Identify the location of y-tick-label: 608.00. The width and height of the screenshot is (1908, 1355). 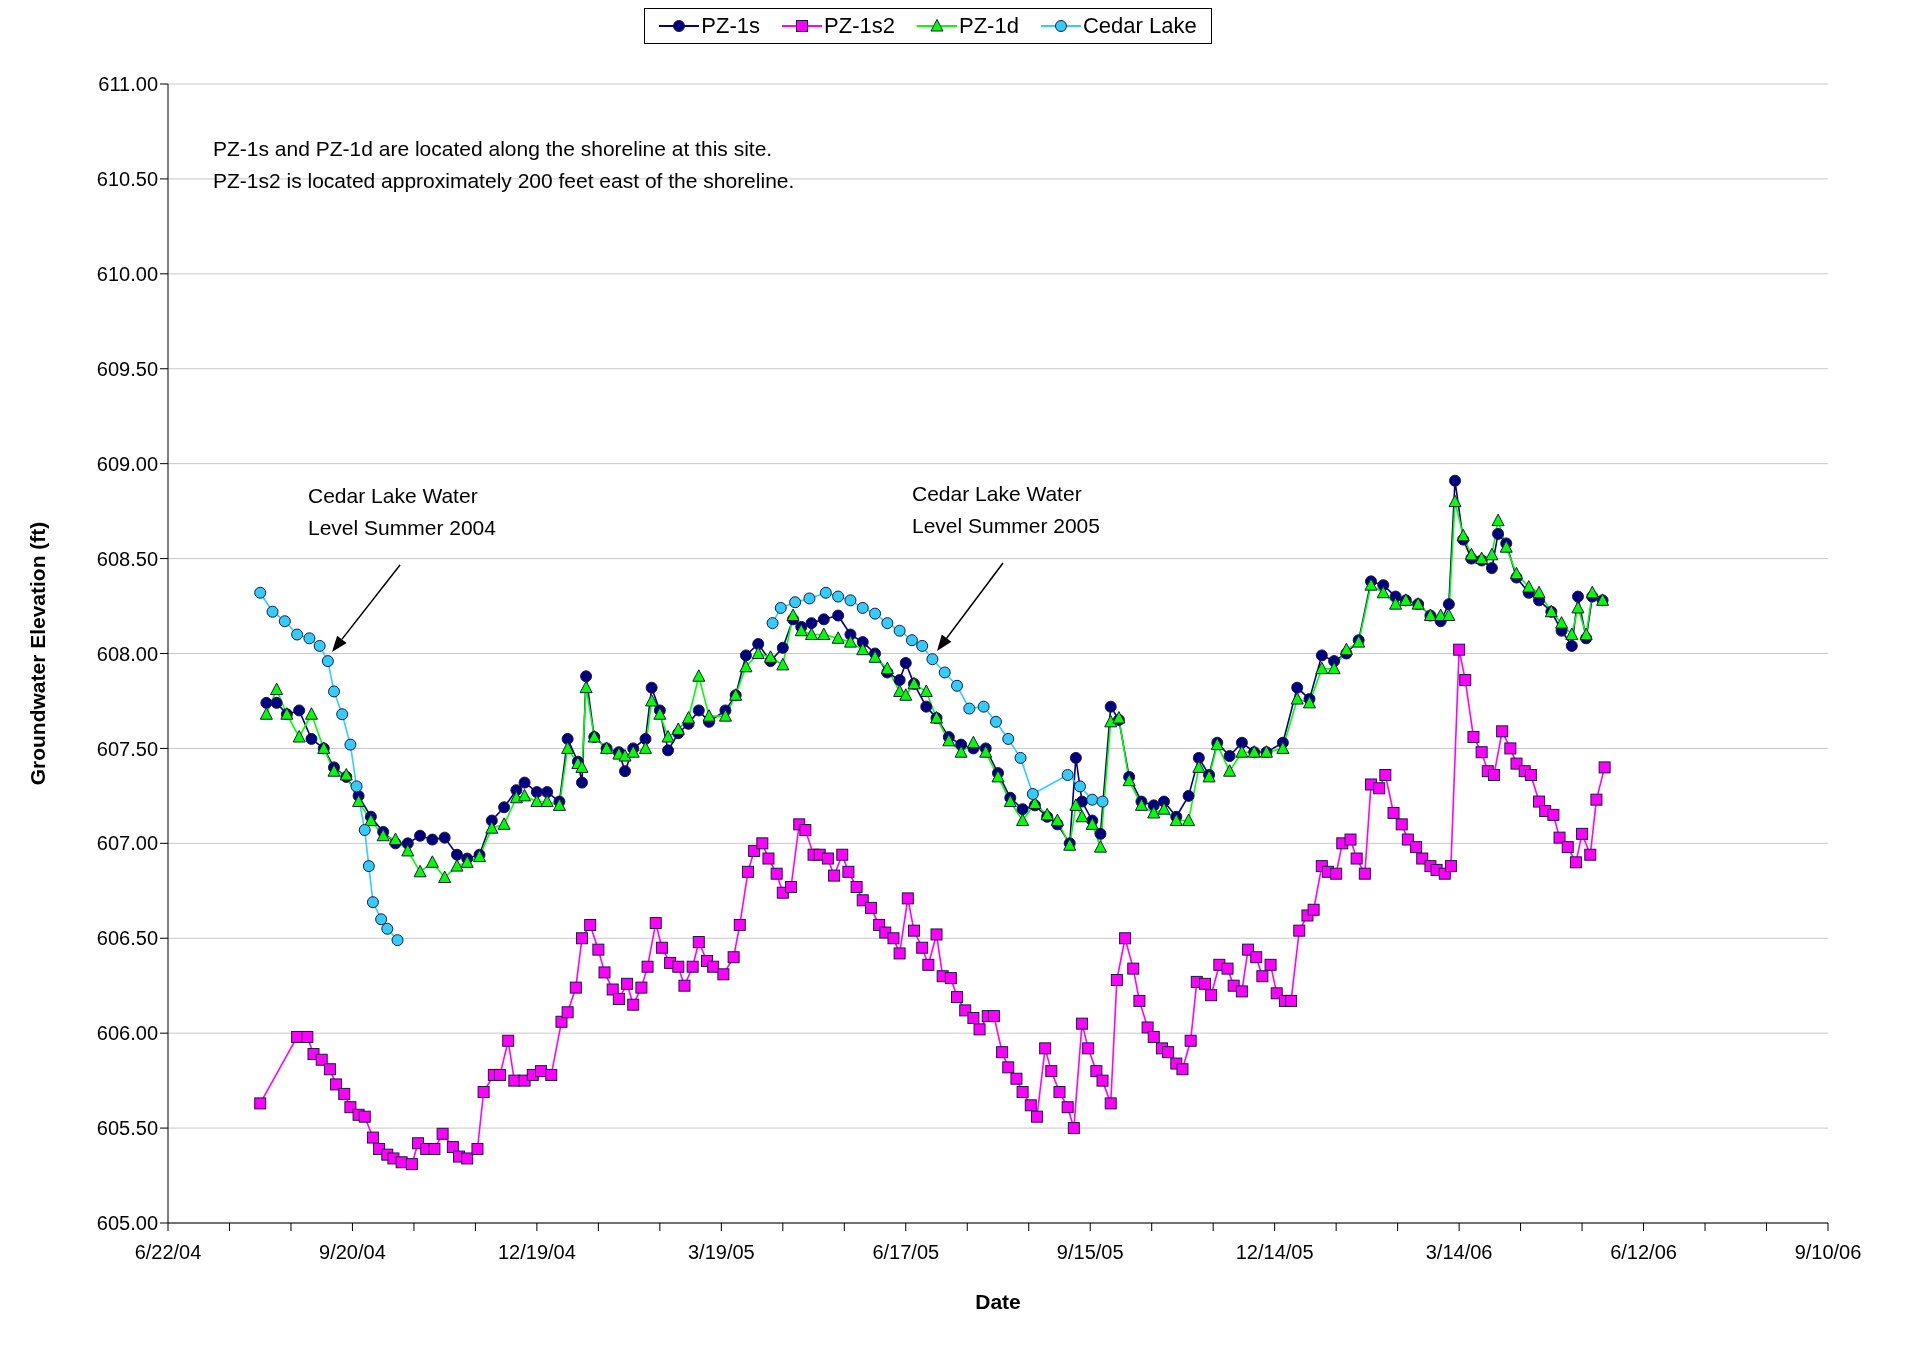
(127, 653).